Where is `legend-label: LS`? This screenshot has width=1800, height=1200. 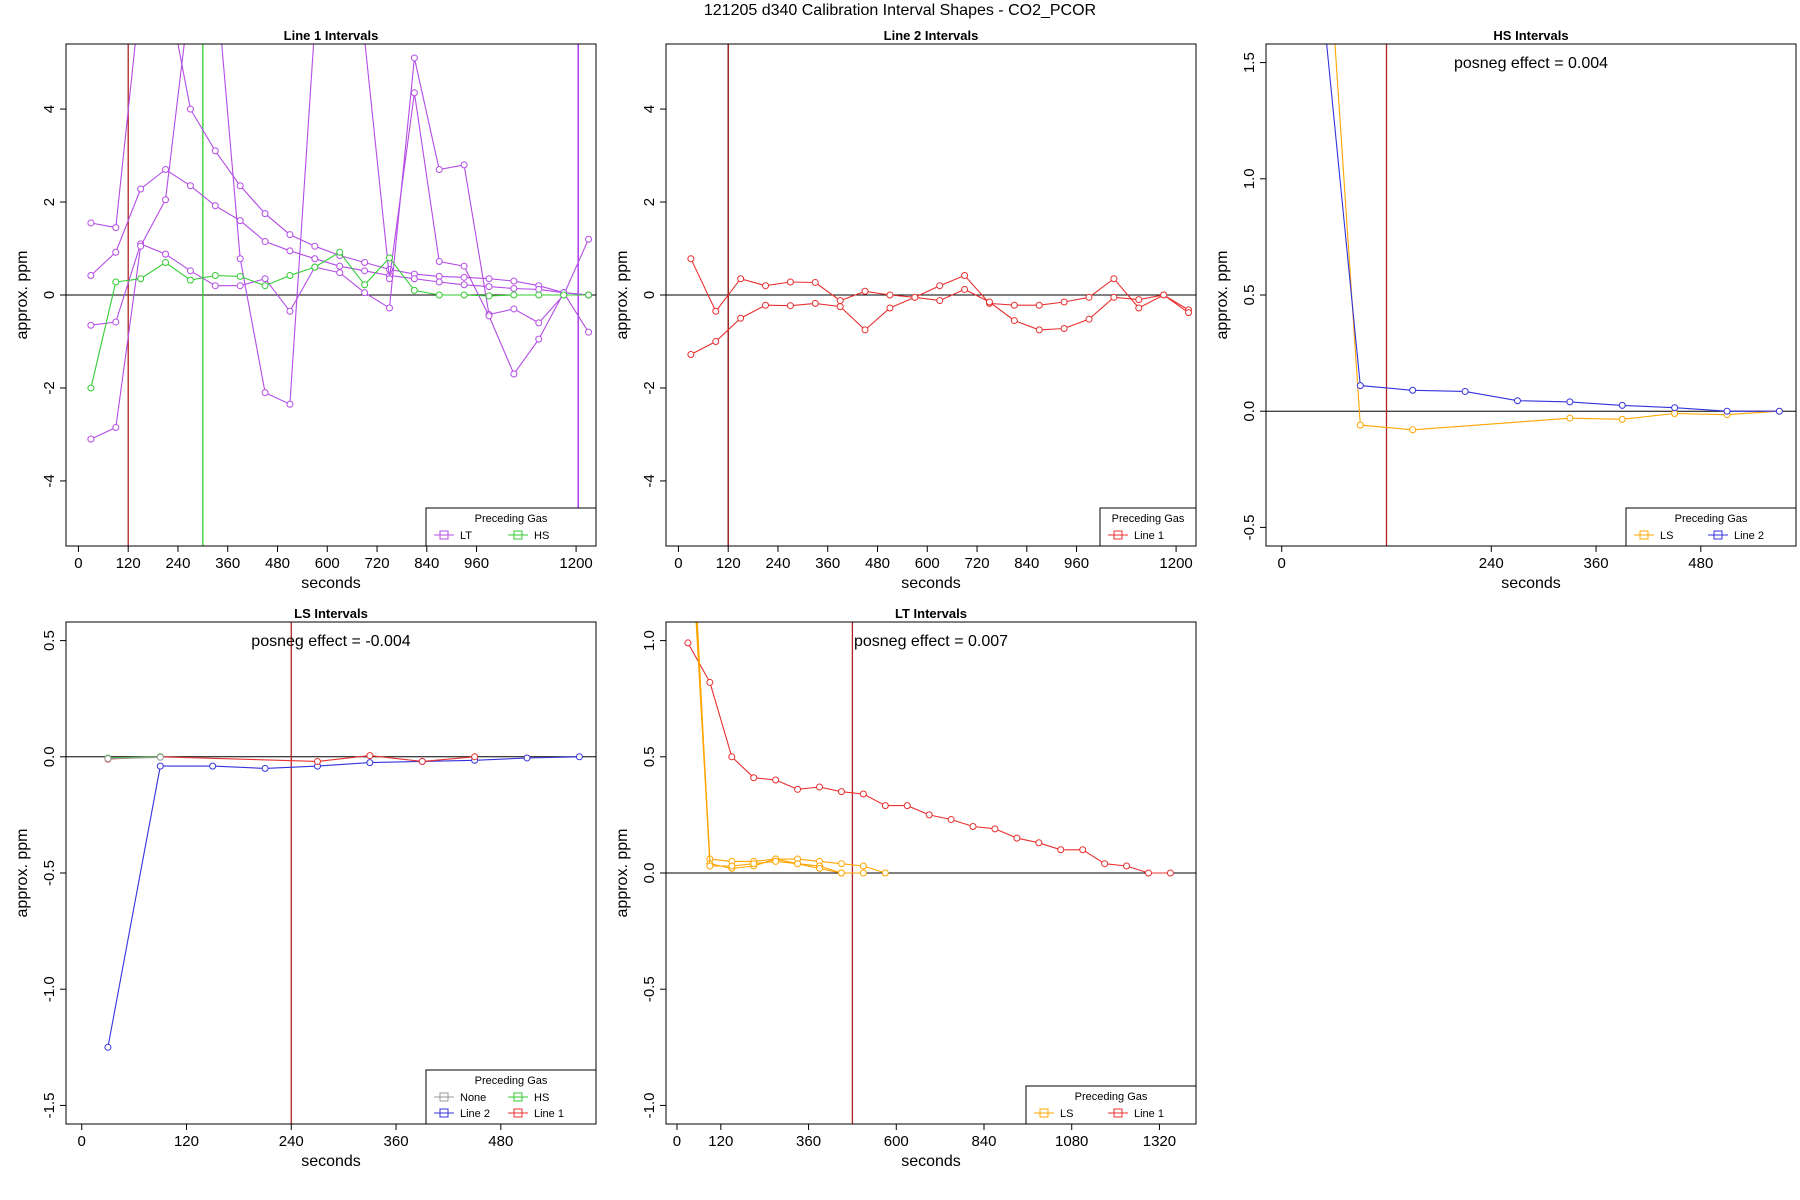 legend-label: LS is located at coordinates (1066, 1114).